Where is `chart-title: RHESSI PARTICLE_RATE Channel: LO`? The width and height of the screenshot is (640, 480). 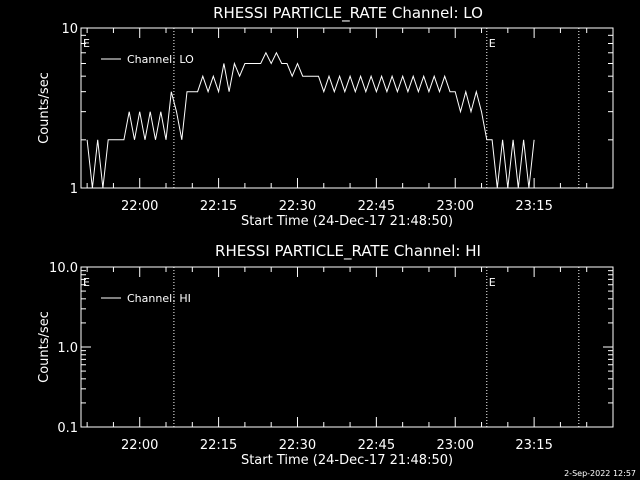 chart-title: RHESSI PARTICLE_RATE Channel: LO is located at coordinates (348, 13).